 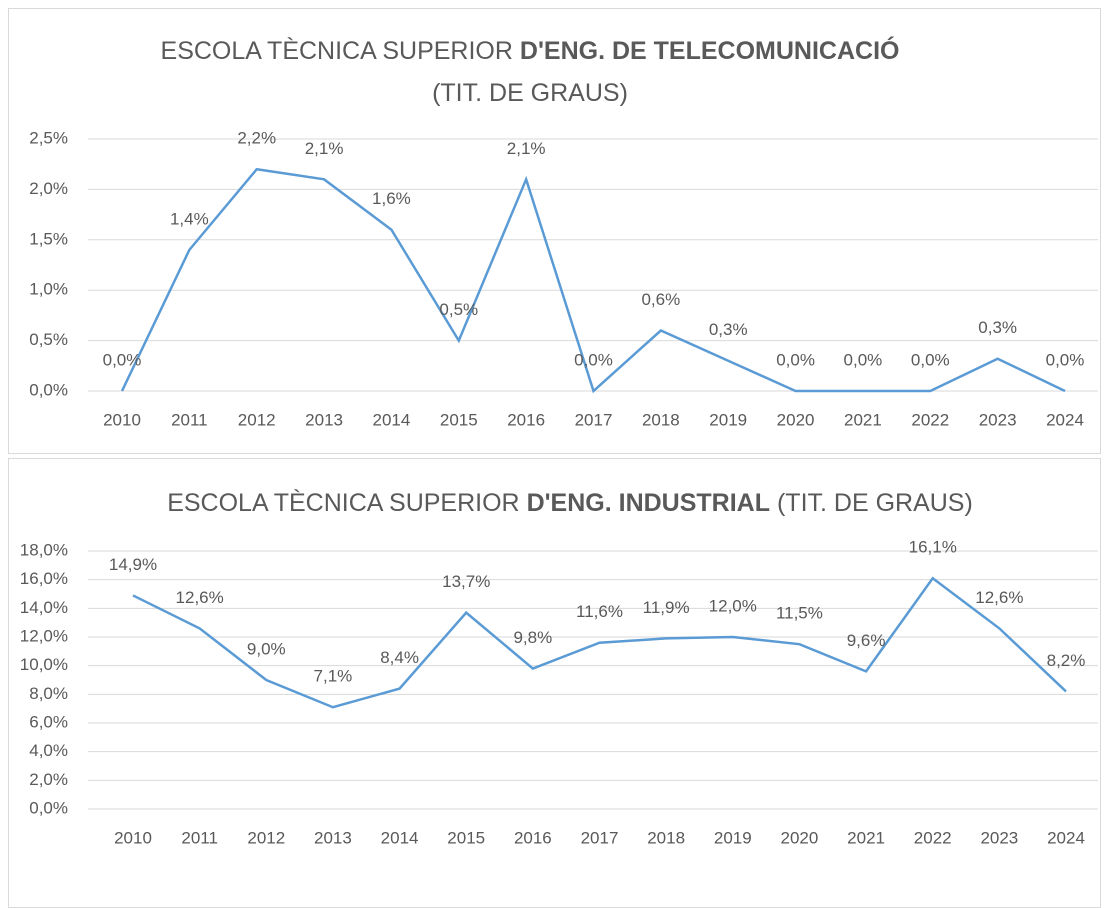 What do you see at coordinates (48, 238) in the screenshot?
I see `y-tick-label: 1,5%` at bounding box center [48, 238].